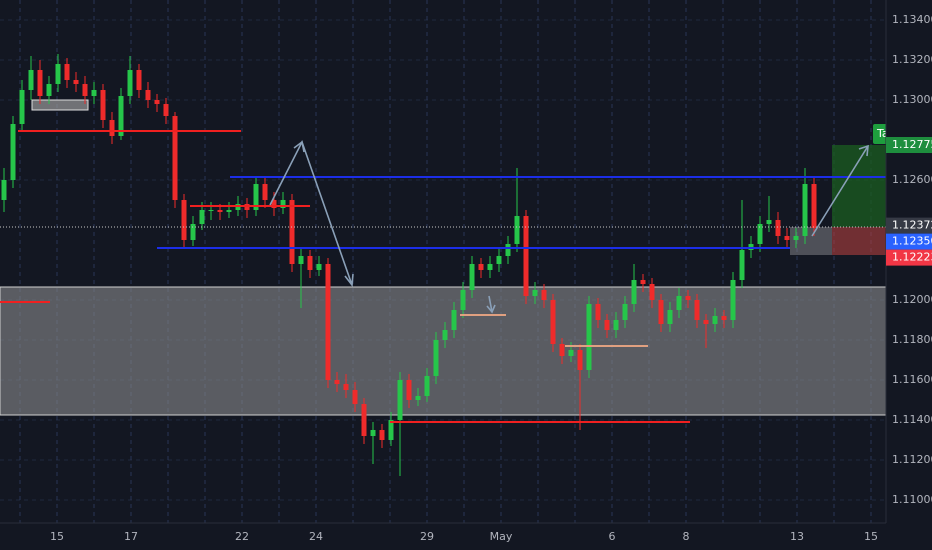  Describe the element at coordinates (501, 536) in the screenshot. I see `x-tick-label: May` at that location.